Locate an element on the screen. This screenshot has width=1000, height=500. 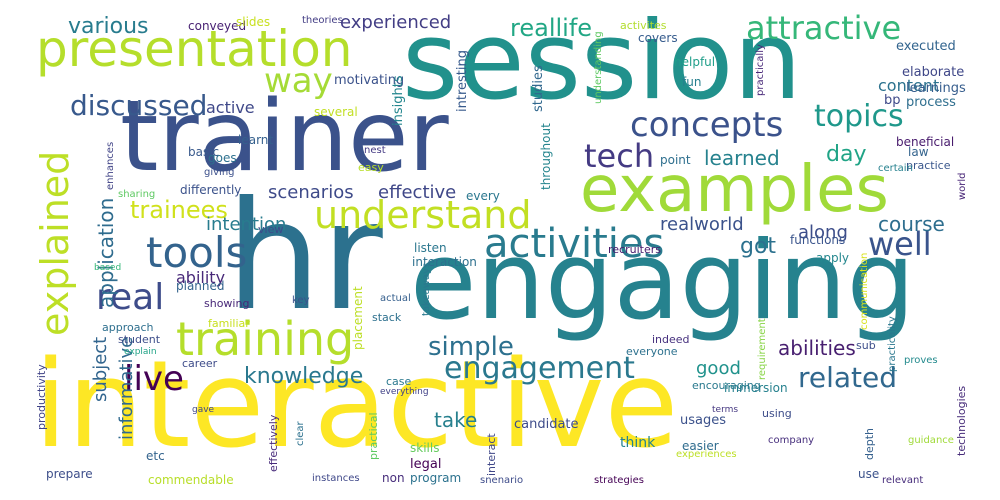
word: throughout is located at coordinates (546, 156).